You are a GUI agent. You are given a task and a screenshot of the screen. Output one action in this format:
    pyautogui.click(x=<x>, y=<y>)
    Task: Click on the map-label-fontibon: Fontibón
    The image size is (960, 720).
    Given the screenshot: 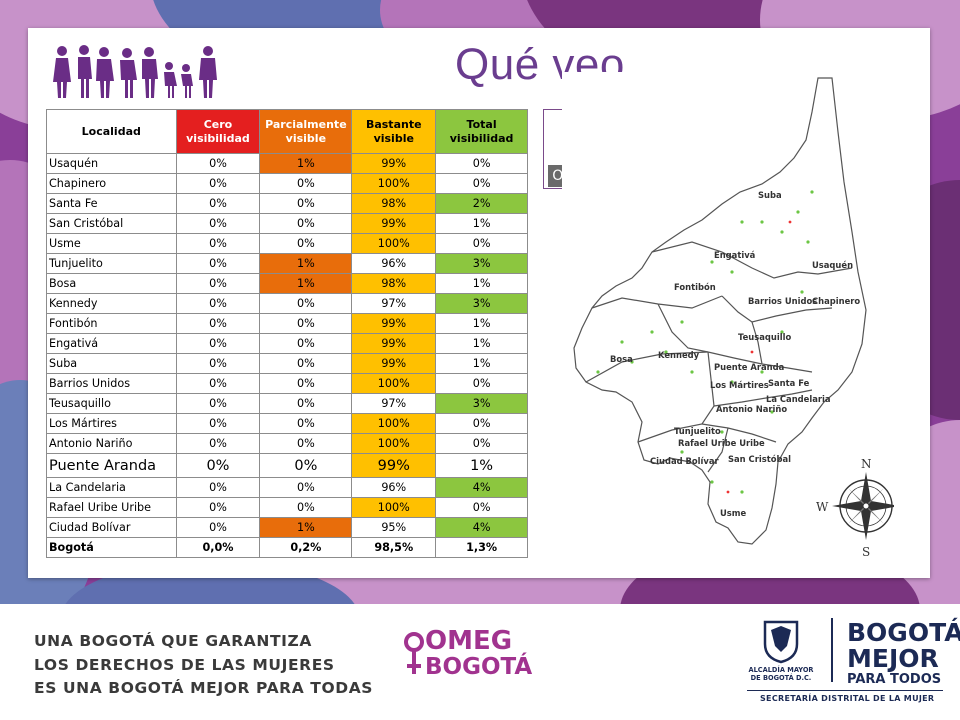 What is the action you would take?
    pyautogui.click(x=695, y=287)
    